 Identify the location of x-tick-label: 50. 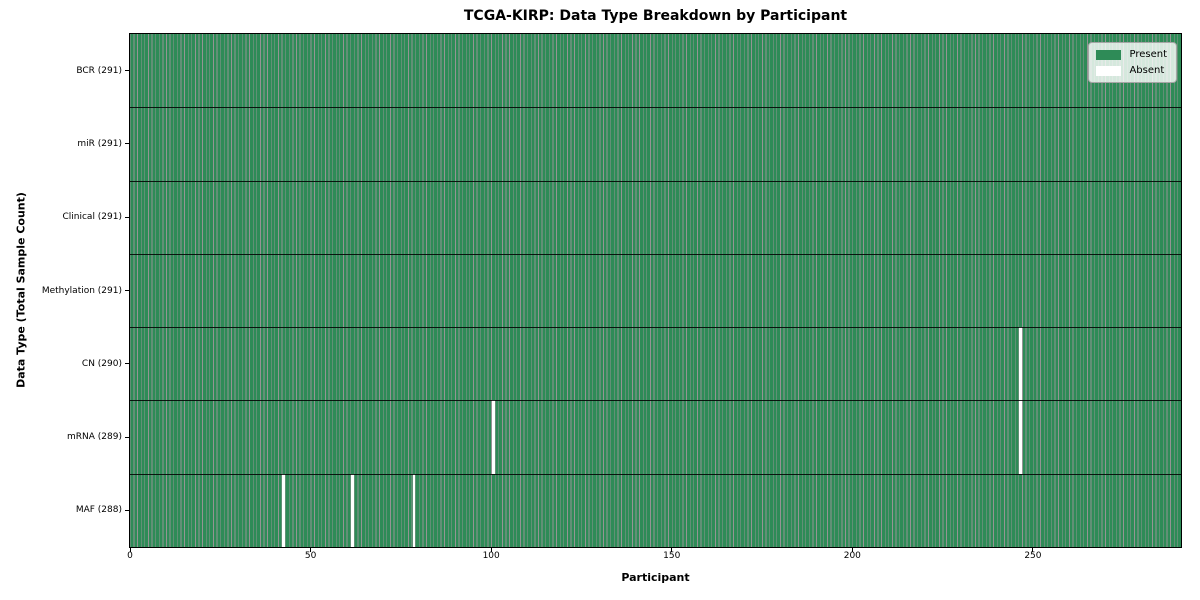
(310, 556).